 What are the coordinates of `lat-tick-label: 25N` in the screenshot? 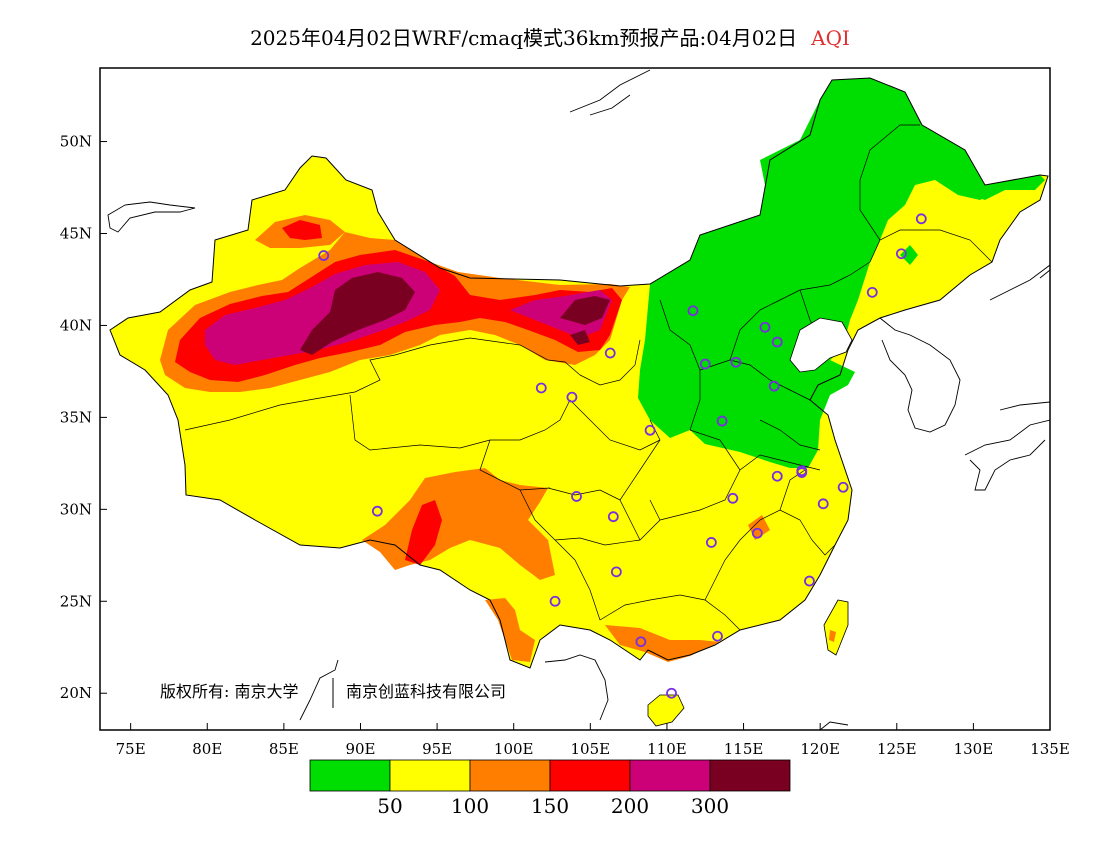 It's located at (76, 601).